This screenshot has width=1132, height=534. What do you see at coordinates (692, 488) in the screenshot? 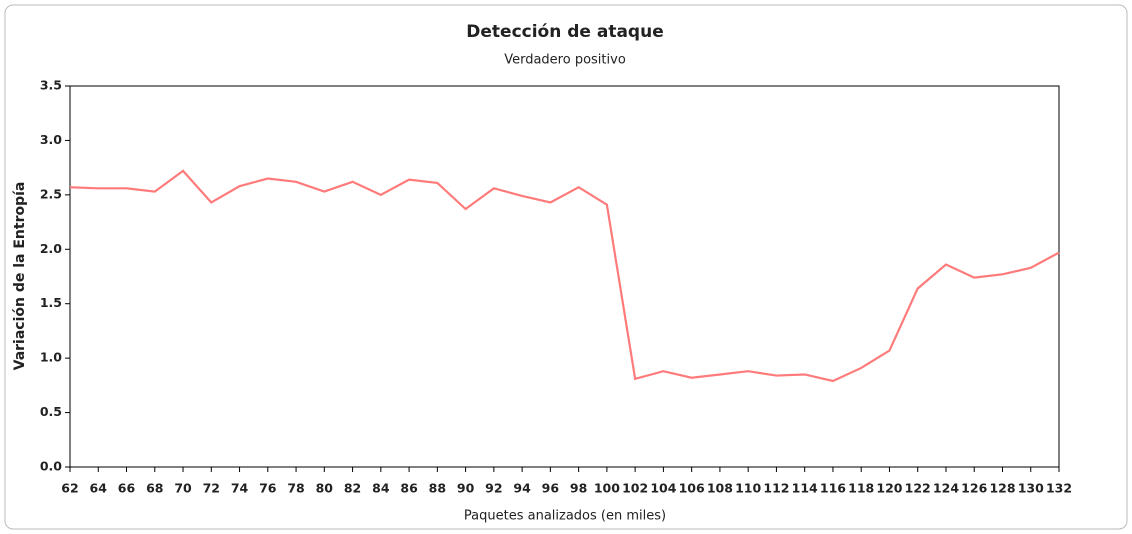
I see `x-tick-label: 106` at bounding box center [692, 488].